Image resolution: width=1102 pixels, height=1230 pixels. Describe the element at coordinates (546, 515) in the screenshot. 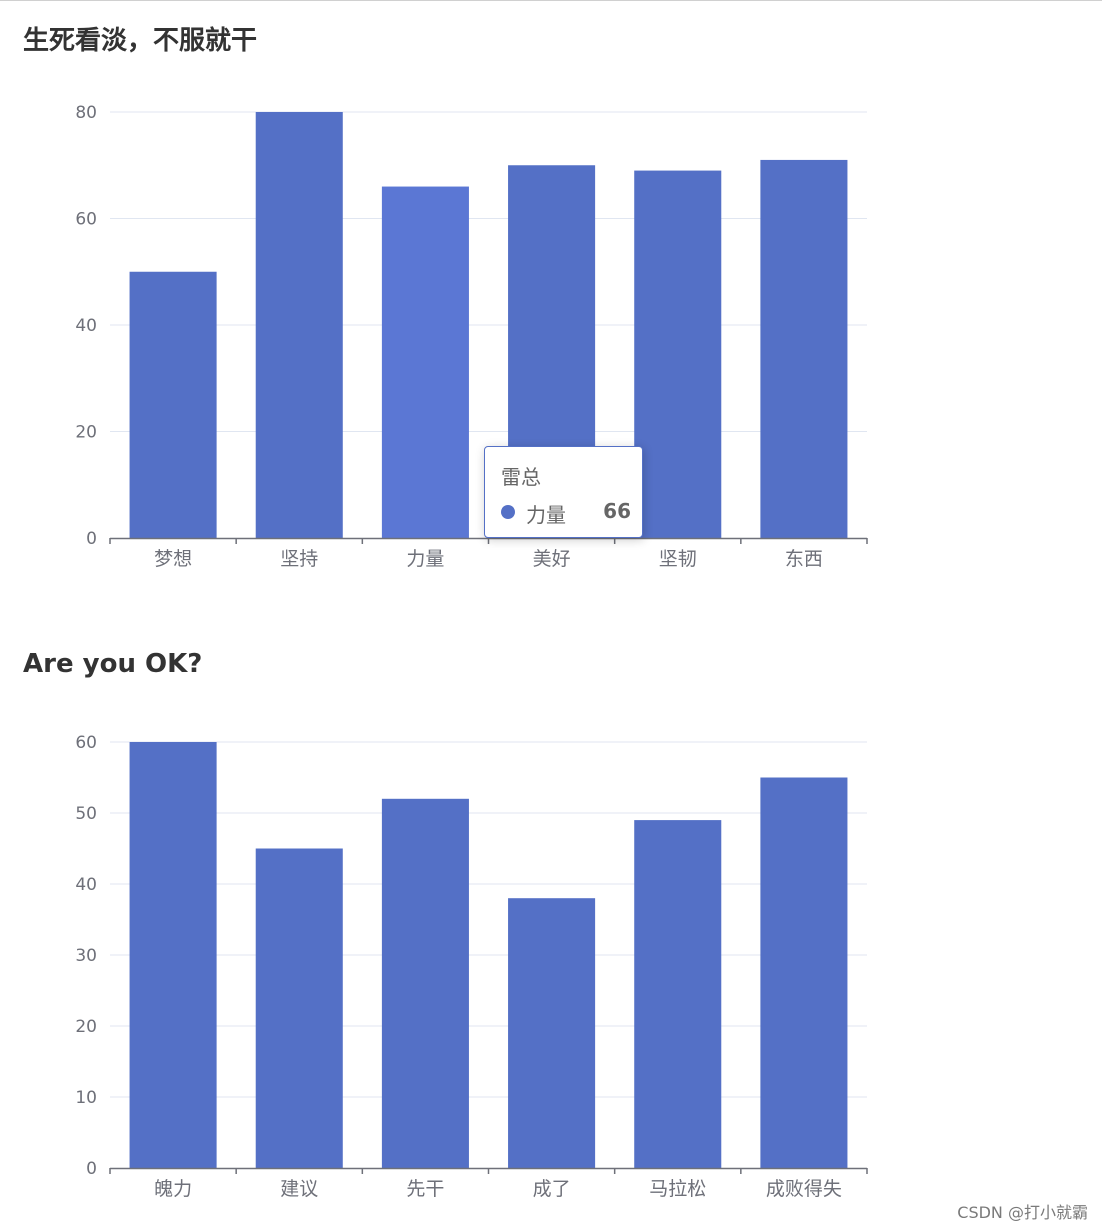

I see `tooltip-series-name: 力量` at that location.